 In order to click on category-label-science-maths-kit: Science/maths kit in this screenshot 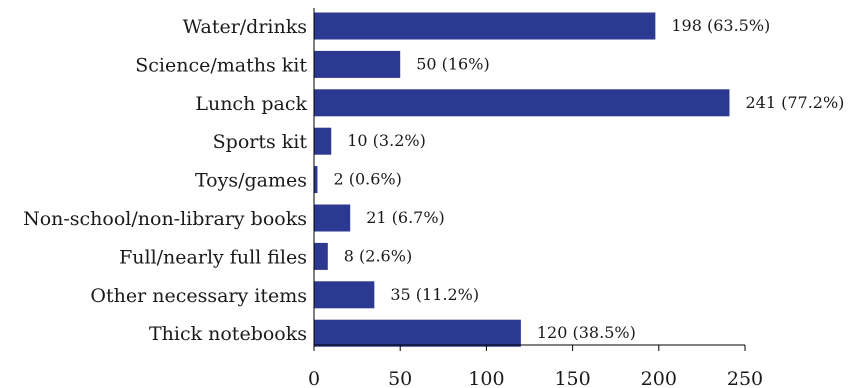, I will do `click(221, 65)`.